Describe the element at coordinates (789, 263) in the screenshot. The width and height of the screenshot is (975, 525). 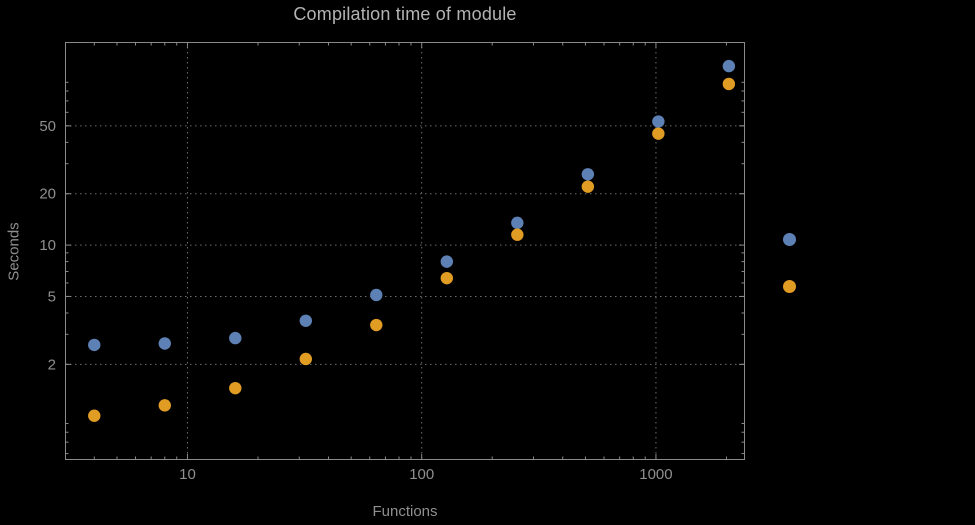
I see `legend` at that location.